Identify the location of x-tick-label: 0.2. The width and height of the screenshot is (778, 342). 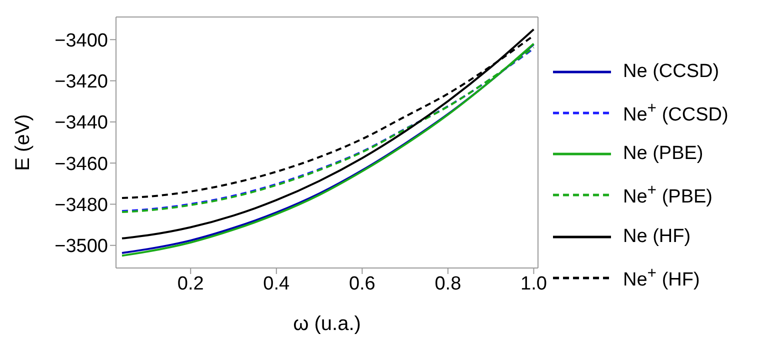
(190, 283).